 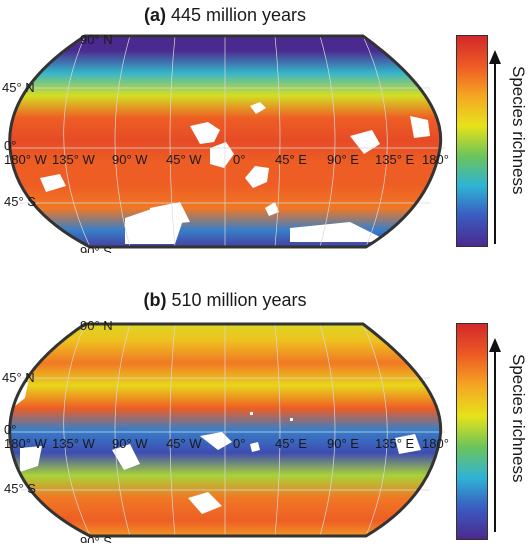 What do you see at coordinates (472, 141) in the screenshot?
I see `panel-a-colorbar` at bounding box center [472, 141].